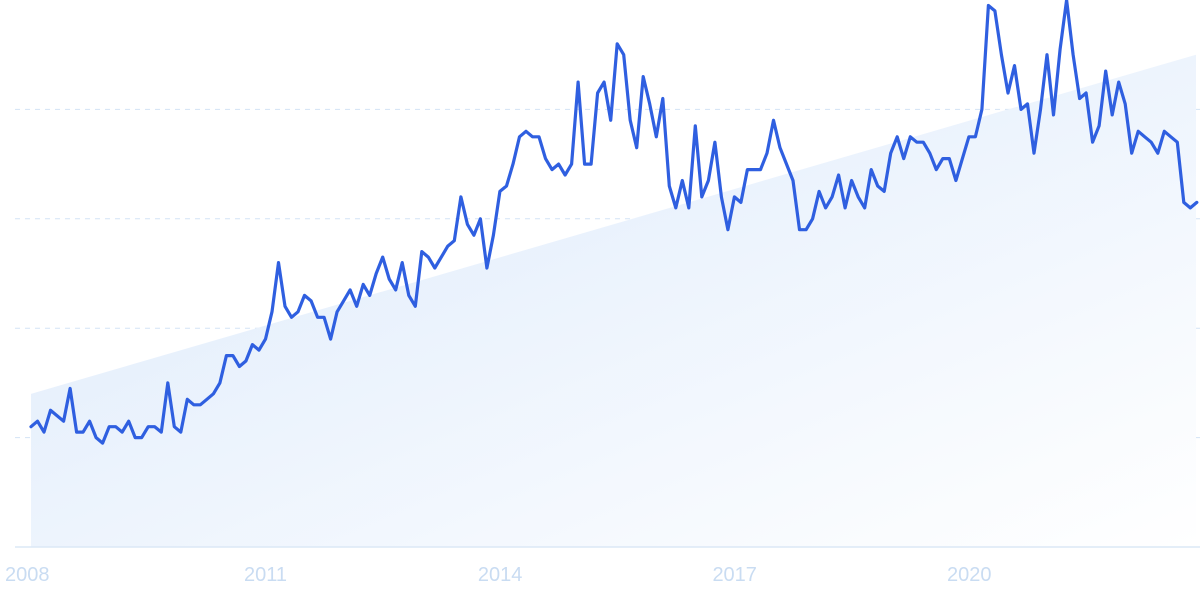 This screenshot has height=599, width=1200. I want to click on x-tick-label: 2014, so click(500, 575).